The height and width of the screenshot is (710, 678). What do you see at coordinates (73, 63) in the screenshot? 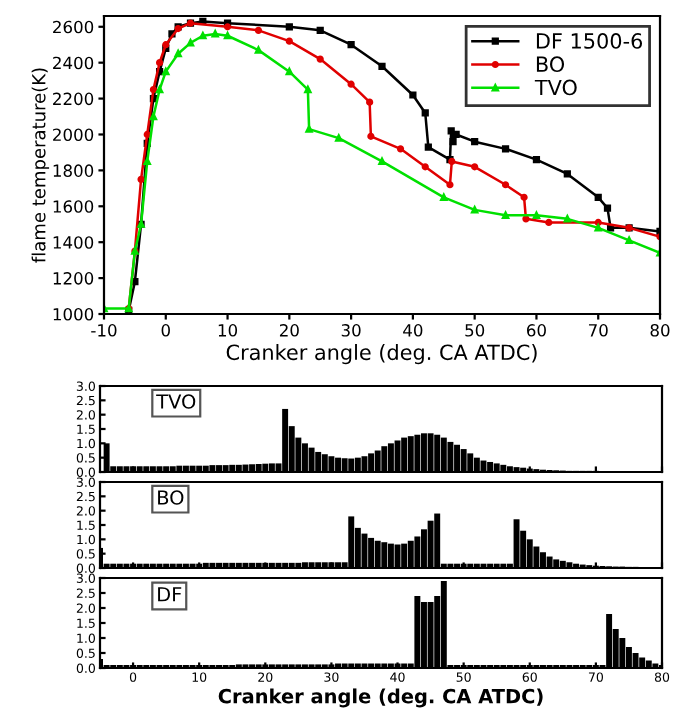
I see `y-tick-label: 2400` at bounding box center [73, 63].